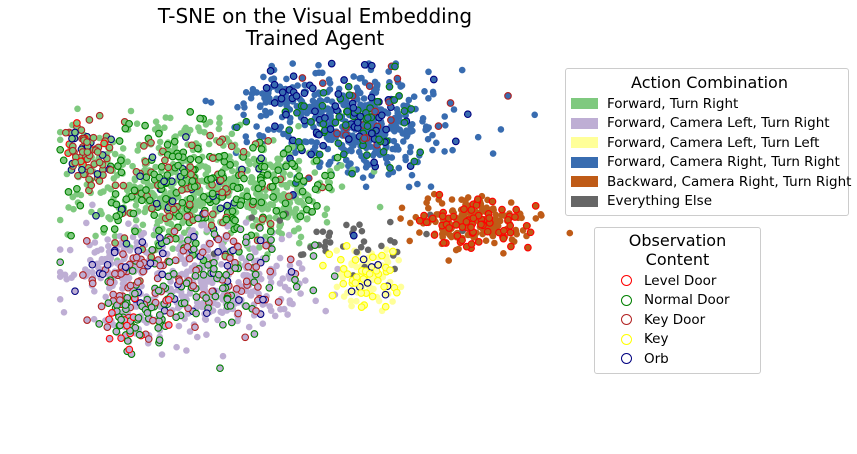 This screenshot has height=454, width=857. What do you see at coordinates (584, 123) in the screenshot?
I see `legend-swatch` at bounding box center [584, 123].